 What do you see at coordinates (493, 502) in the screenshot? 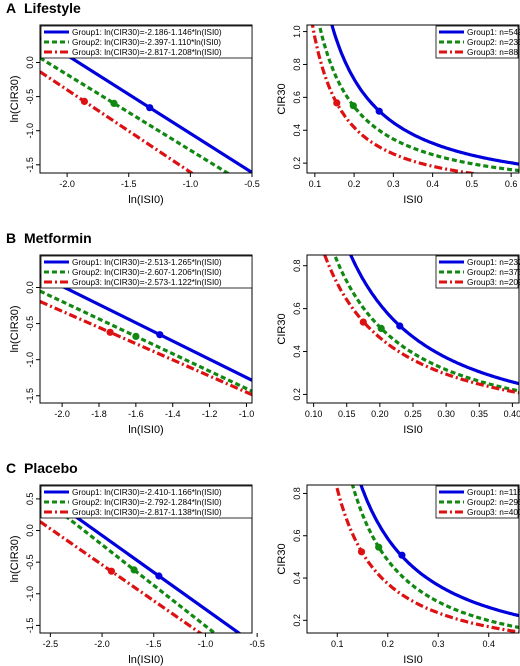
I see `legend-label-group2: Group2: n=296` at bounding box center [493, 502].